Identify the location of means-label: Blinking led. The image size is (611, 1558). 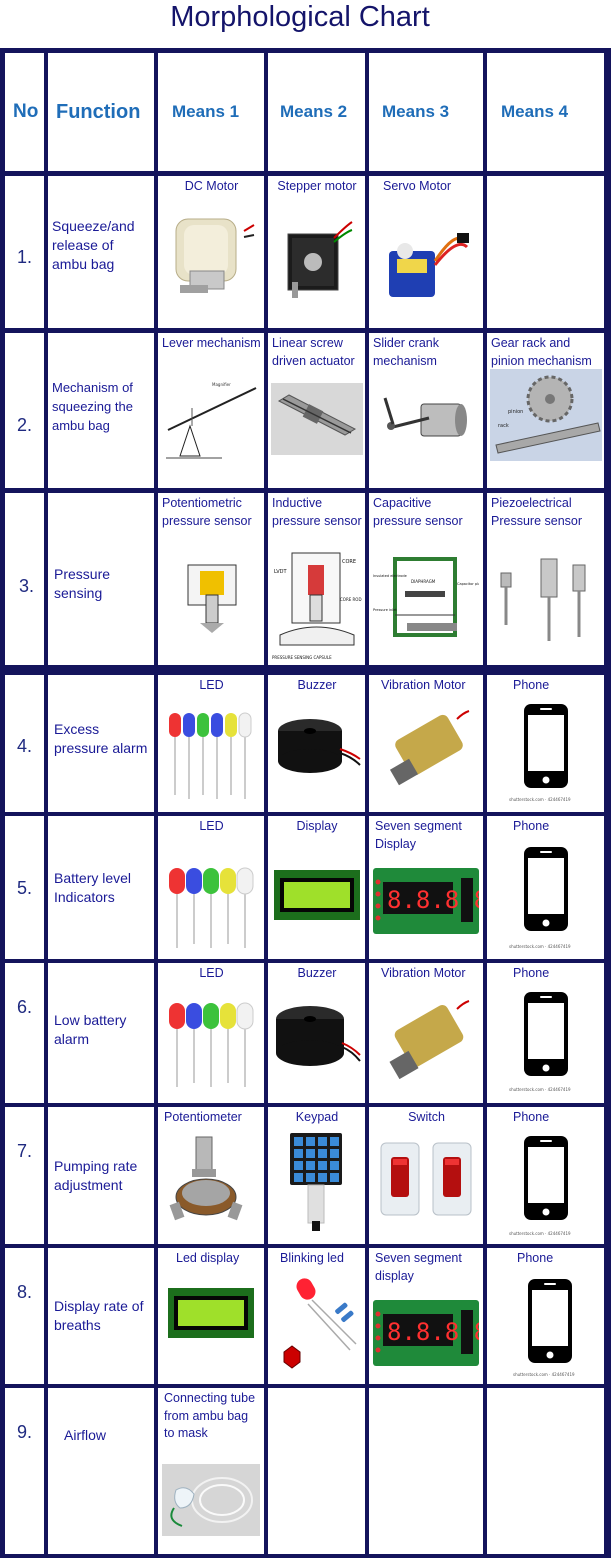
(312, 1258).